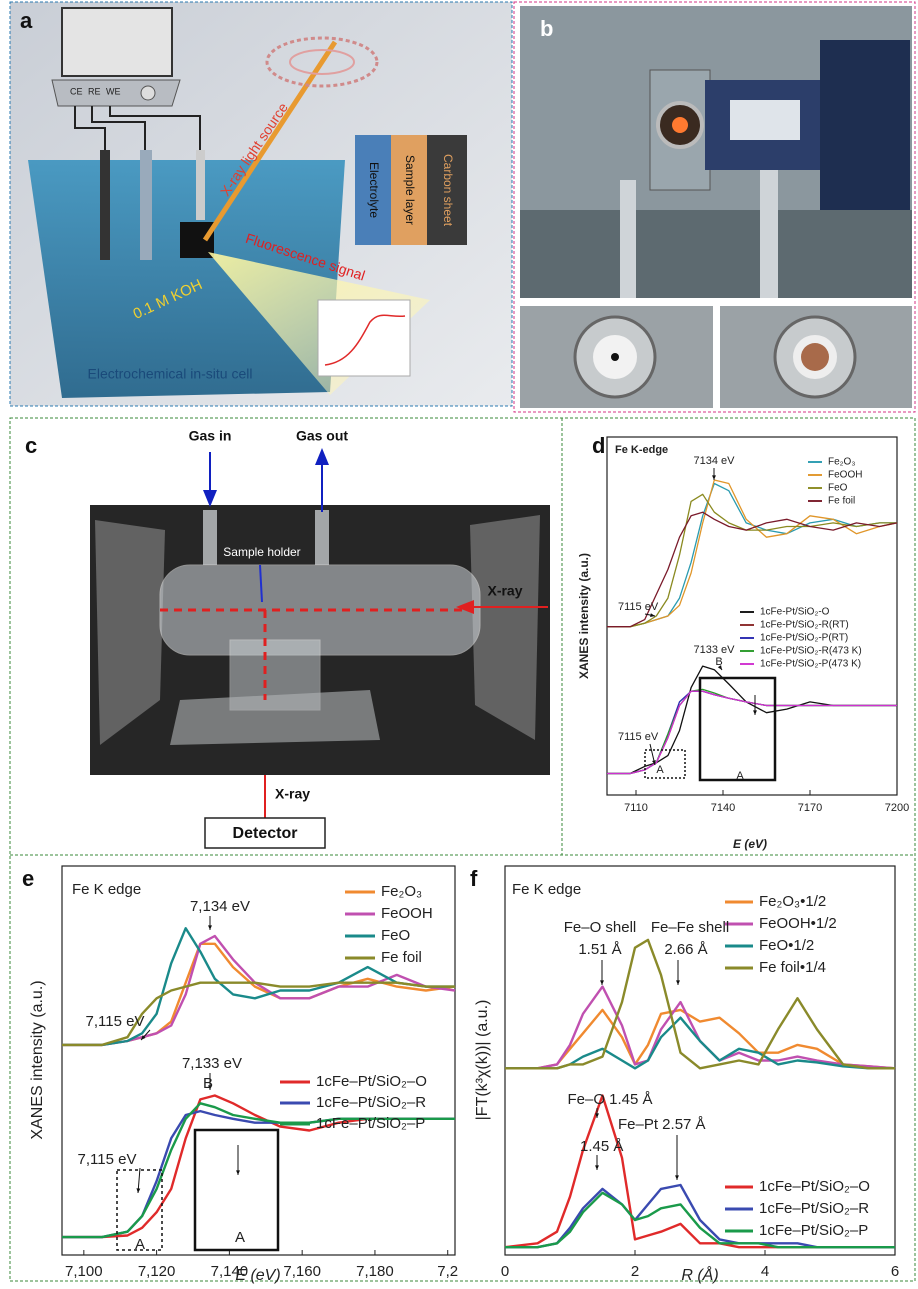 This screenshot has height=1289, width=918. What do you see at coordinates (714, 207) in the screenshot?
I see `panel-b: b` at bounding box center [714, 207].